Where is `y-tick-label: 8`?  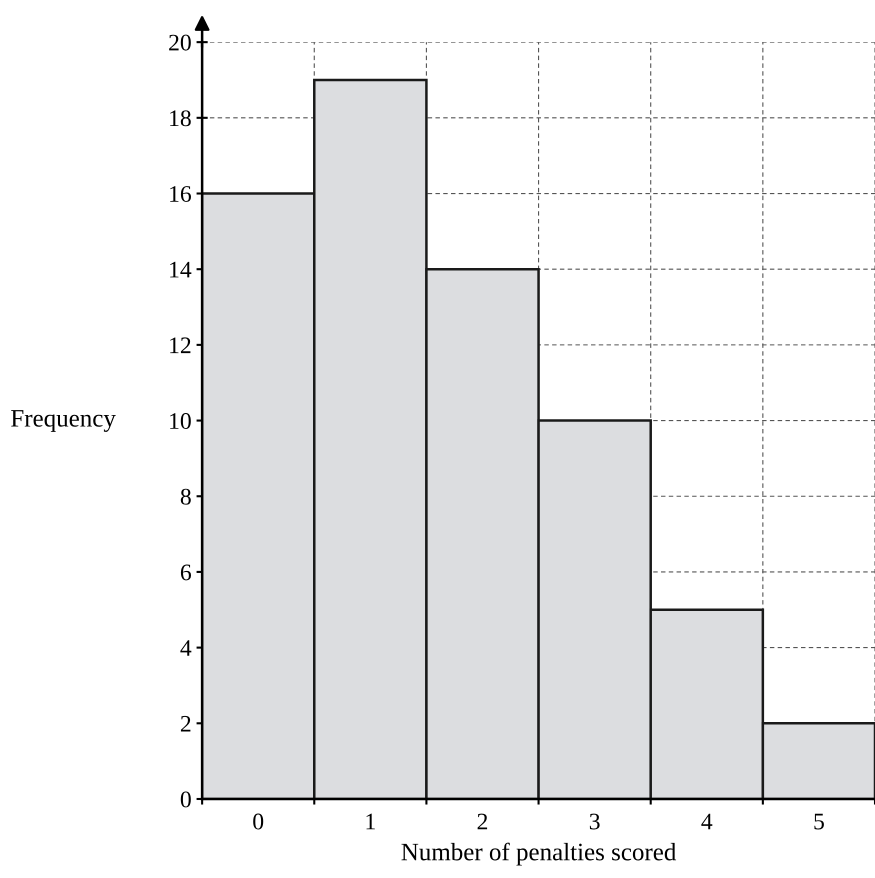 y-tick-label: 8 is located at coordinates (185, 496).